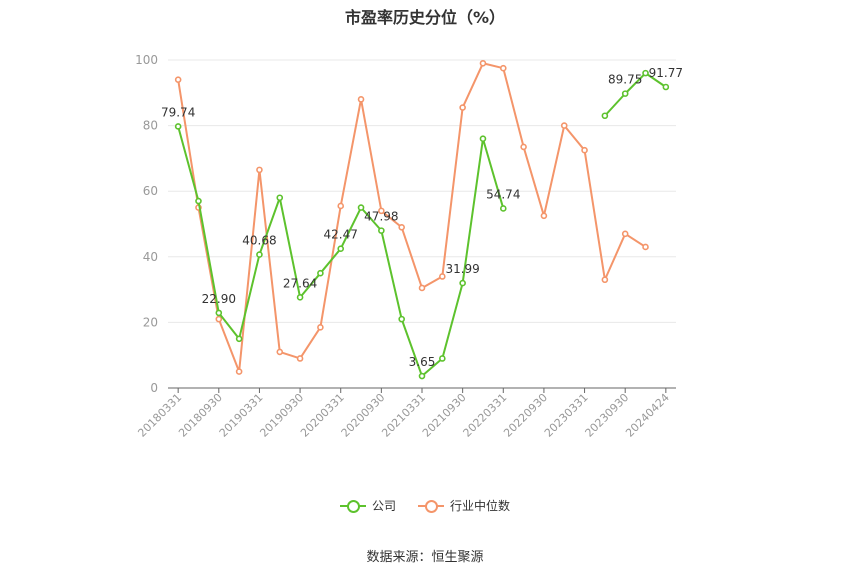 Image resolution: width=850 pixels, height=575 pixels. What do you see at coordinates (352, 506) in the screenshot?
I see `legend-swatch-company` at bounding box center [352, 506].